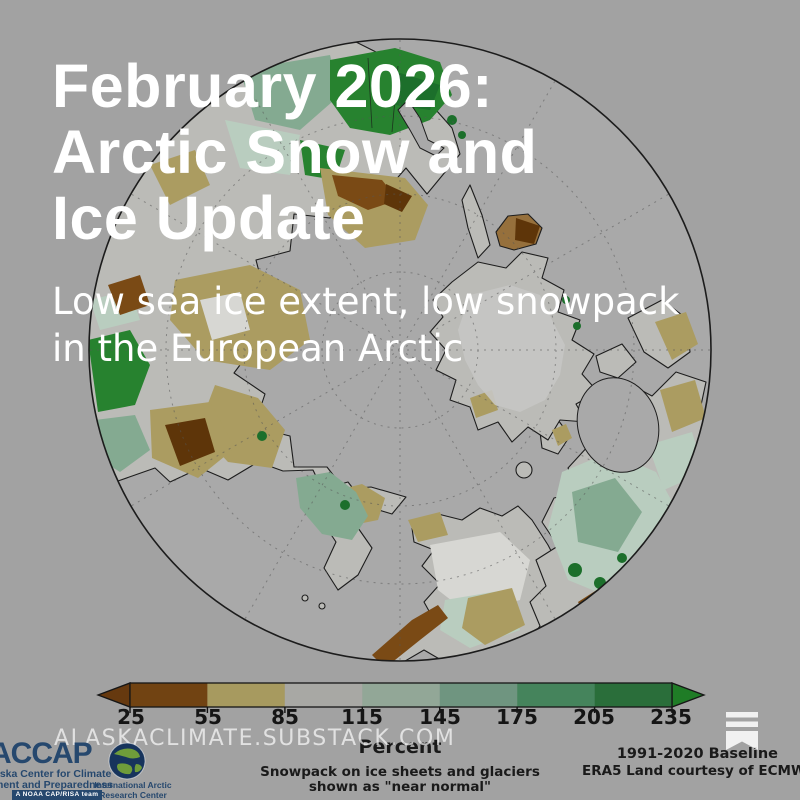 The width and height of the screenshot is (800, 800). What do you see at coordinates (421, 128) in the screenshot?
I see `baltic-sea` at bounding box center [421, 128].